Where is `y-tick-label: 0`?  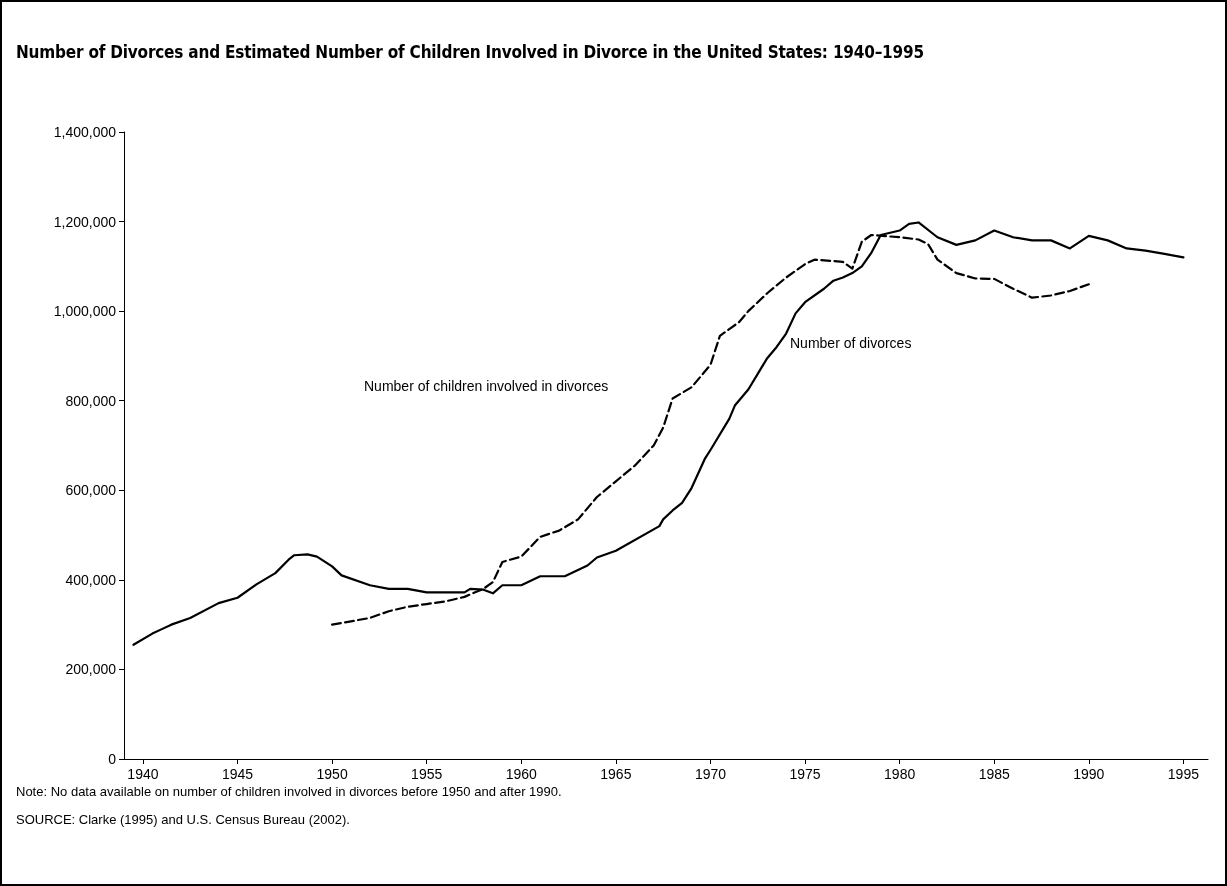
y-tick-label: 0 is located at coordinates (112, 759).